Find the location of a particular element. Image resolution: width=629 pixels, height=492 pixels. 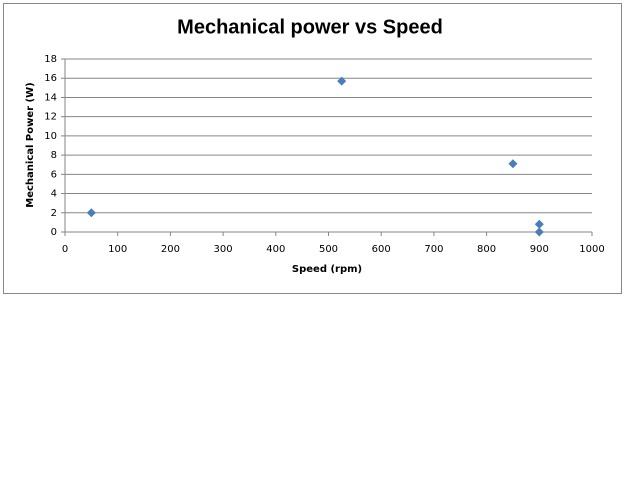

x-tick-label: 500 is located at coordinates (328, 249).